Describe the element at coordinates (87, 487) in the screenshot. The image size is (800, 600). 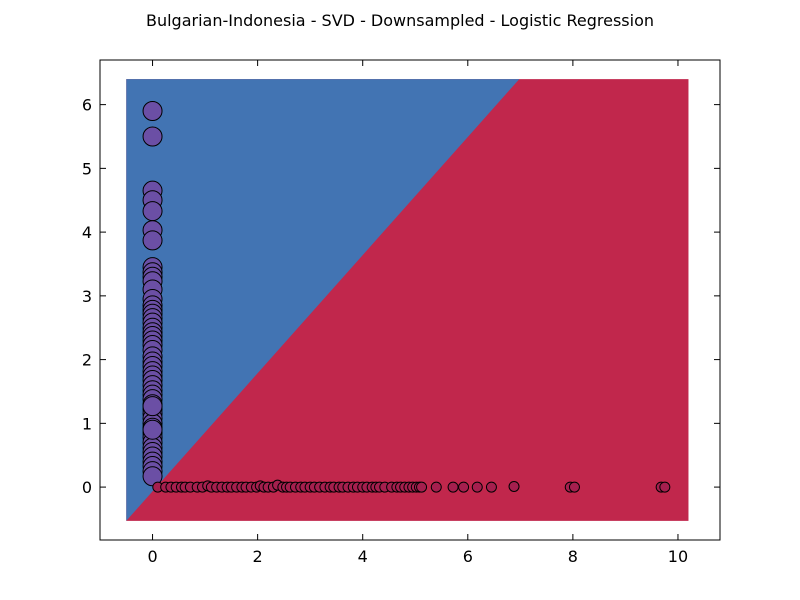
I see `y-tick-label: 0` at that location.